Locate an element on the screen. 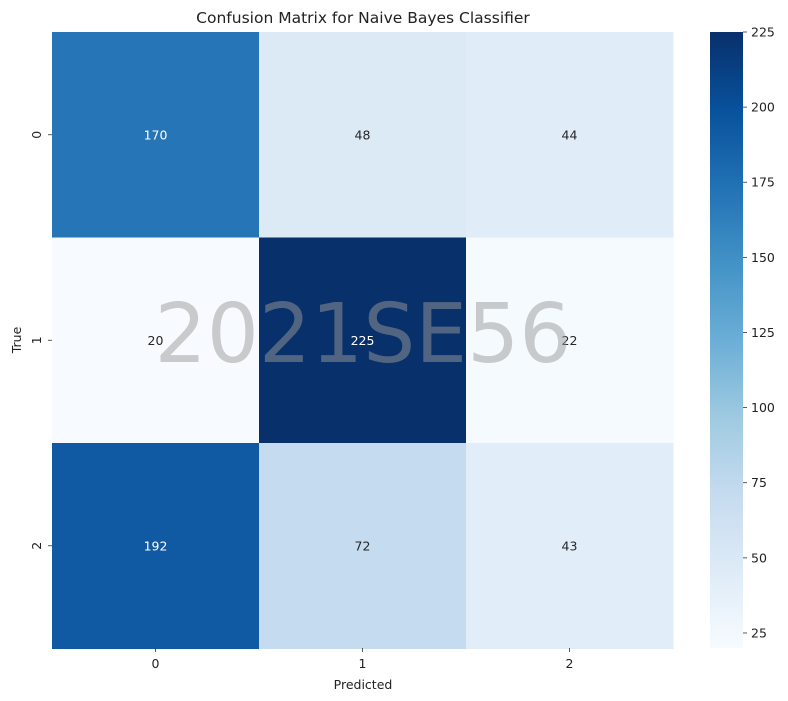  y-axis-ticks: 0 1 2 is located at coordinates (40, 340).